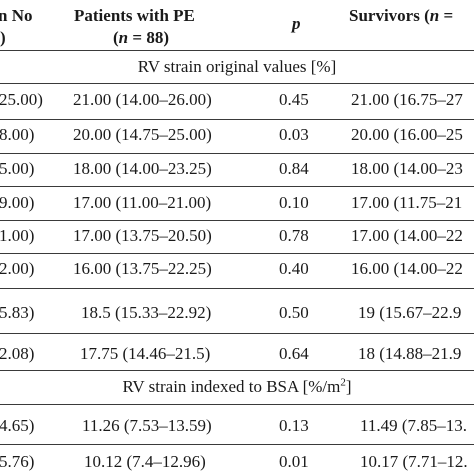 Image resolution: width=474 pixels, height=474 pixels. What do you see at coordinates (407, 202) in the screenshot?
I see `row-3-surv: 17.00 (11.75–21` at bounding box center [407, 202].